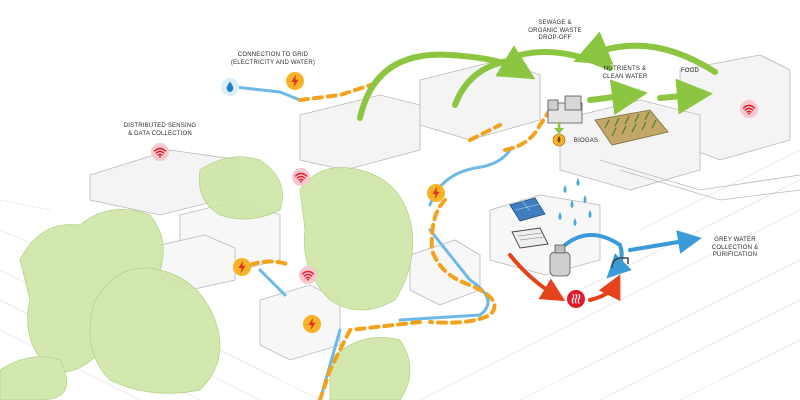  What do you see at coordinates (604, 288) in the screenshot?
I see `heat-arrow-out` at bounding box center [604, 288].